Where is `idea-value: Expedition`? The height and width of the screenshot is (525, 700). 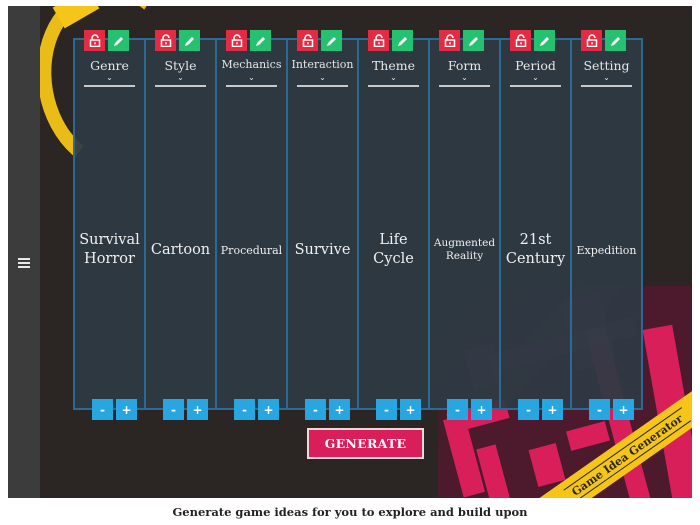
idea-value: Expedition is located at coordinates (606, 250).